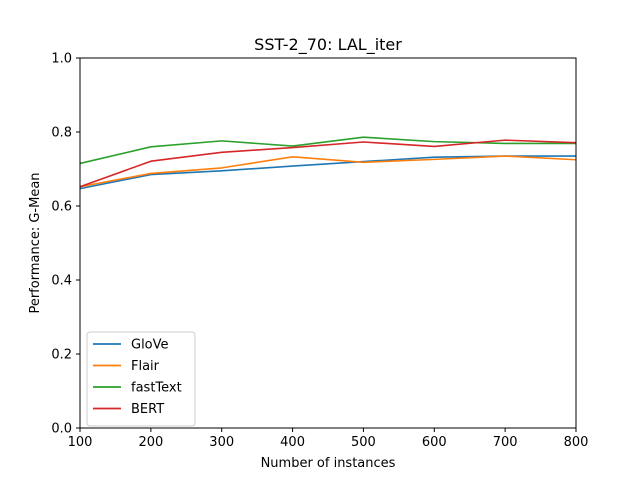 Image resolution: width=640 pixels, height=480 pixels. I want to click on legend-label-flair: Flair, so click(145, 366).